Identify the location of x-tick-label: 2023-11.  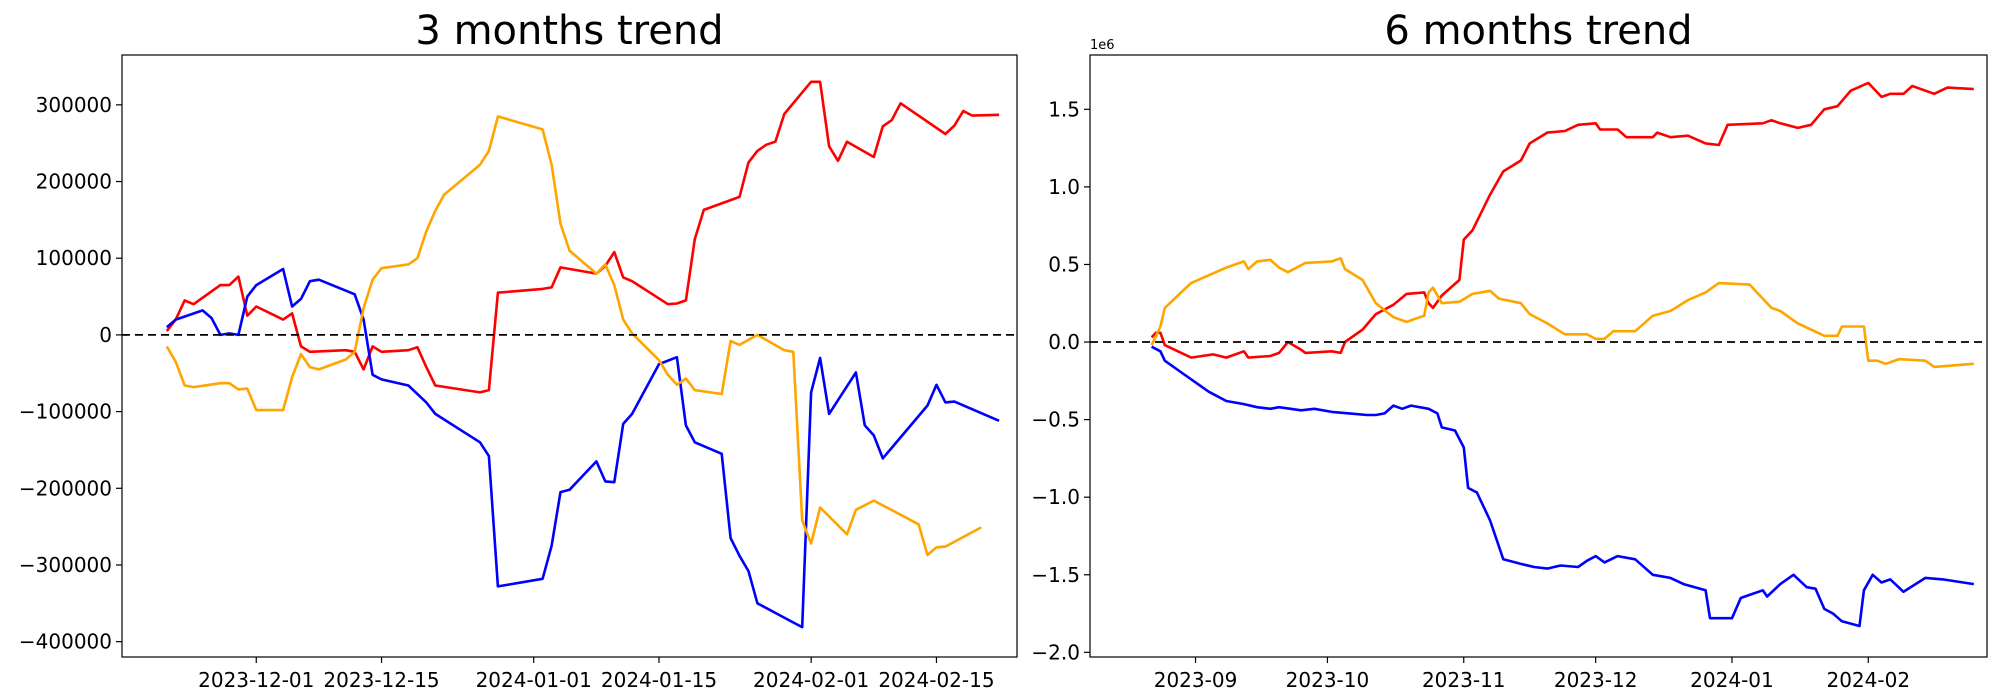
(1464, 680).